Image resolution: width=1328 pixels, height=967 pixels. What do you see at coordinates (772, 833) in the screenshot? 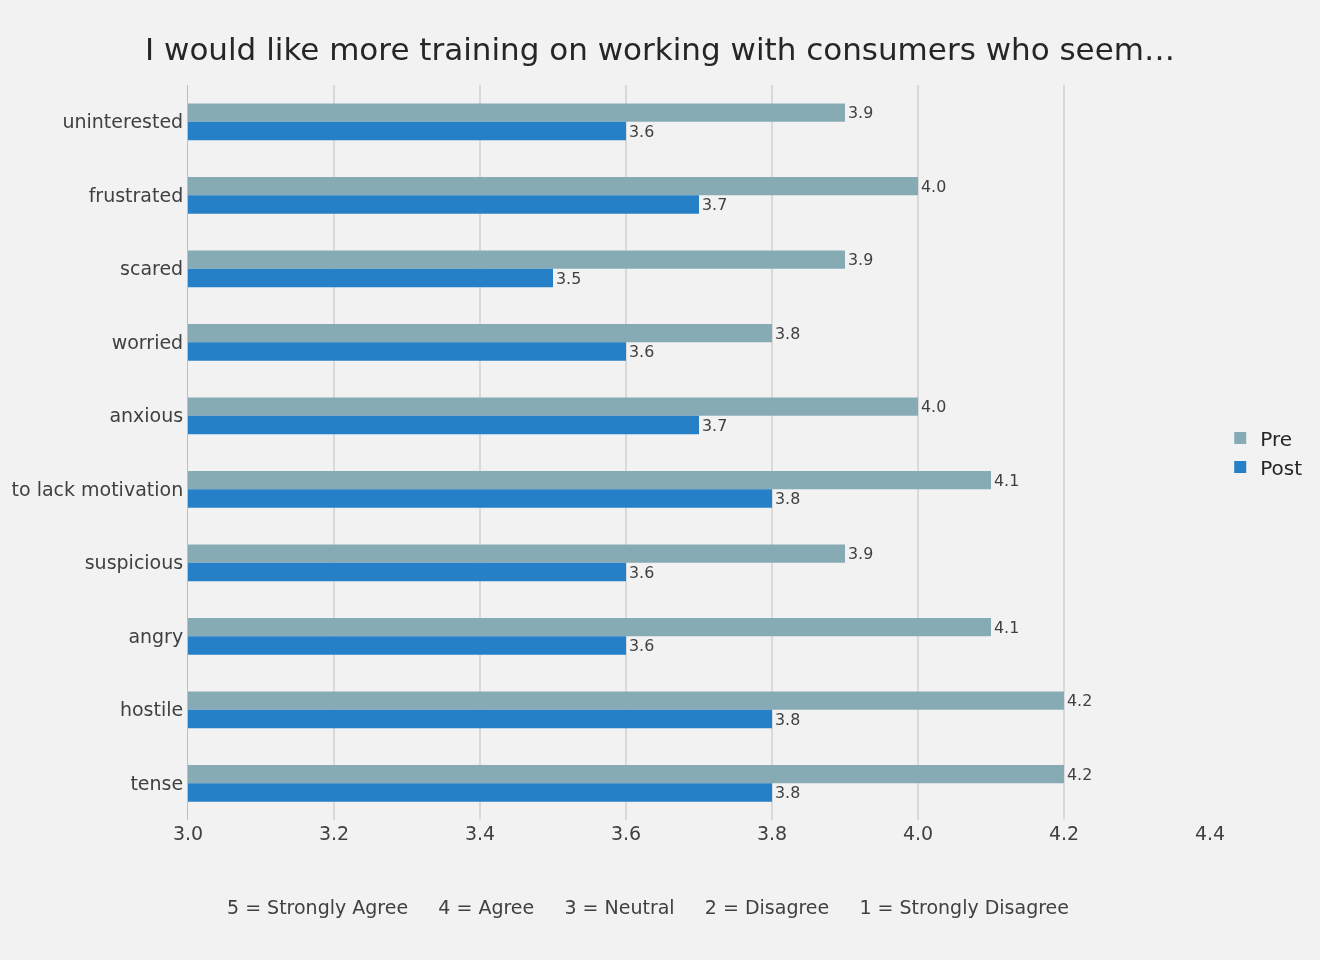
I see `x-tick-label: 3.8` at bounding box center [772, 833].